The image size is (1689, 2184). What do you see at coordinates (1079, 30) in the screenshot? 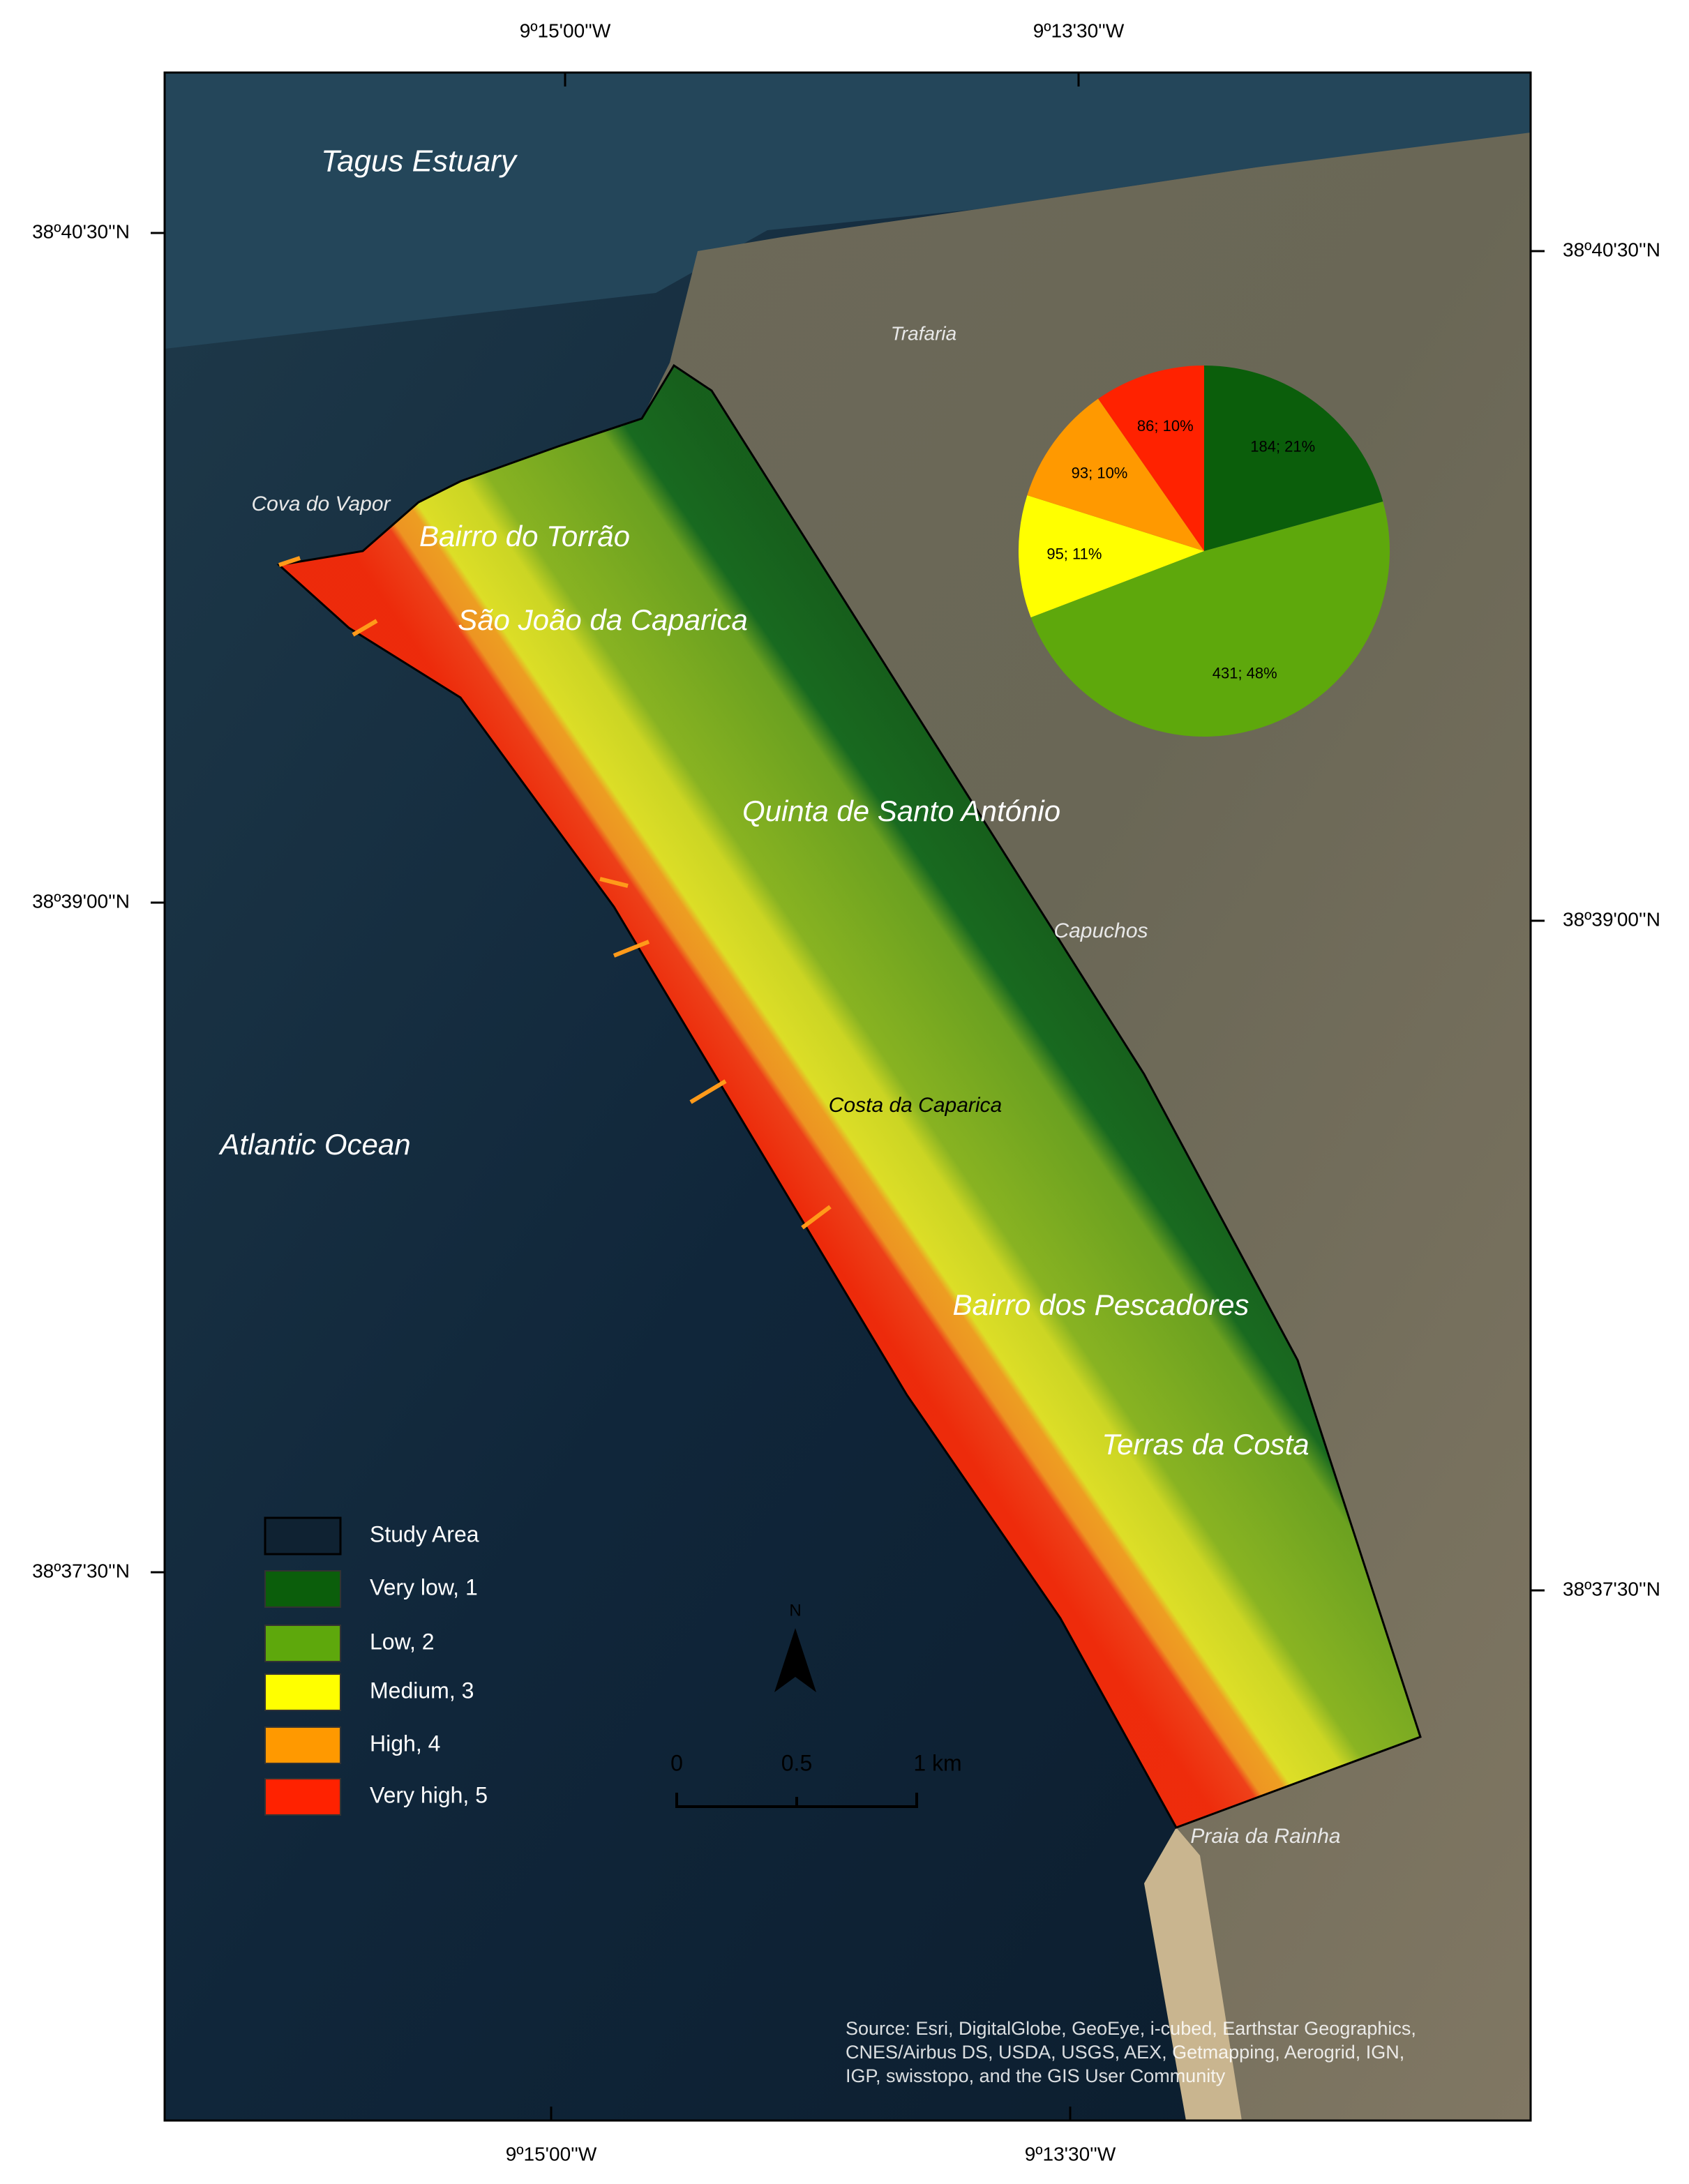
I see `top-coordinate: 9º13'30''W` at bounding box center [1079, 30].